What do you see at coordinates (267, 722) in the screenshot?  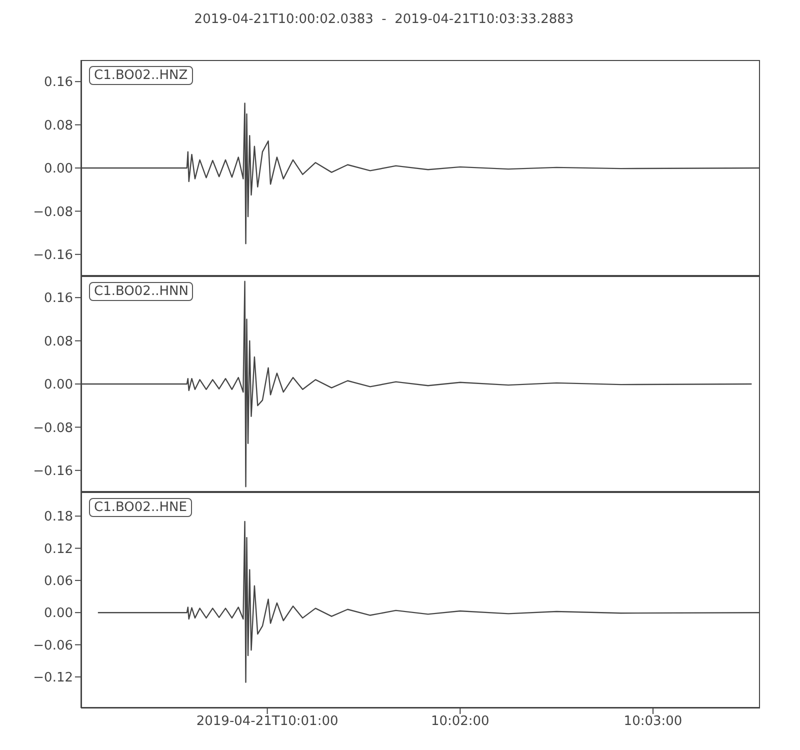 I see `x-tick-label: 2019-04-21T10:01:00` at bounding box center [267, 722].